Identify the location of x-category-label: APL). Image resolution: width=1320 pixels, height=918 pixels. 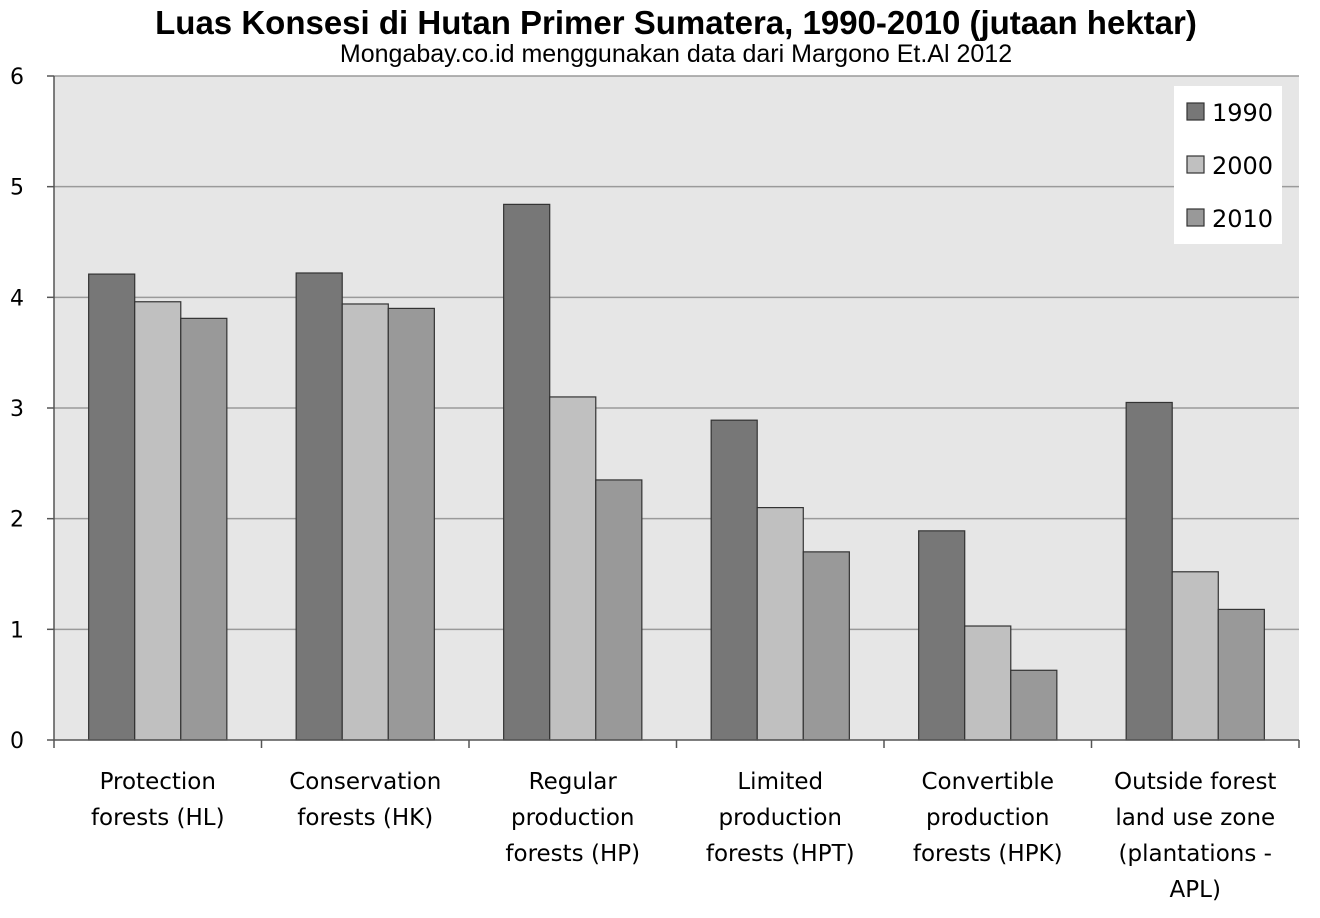
(1195, 890).